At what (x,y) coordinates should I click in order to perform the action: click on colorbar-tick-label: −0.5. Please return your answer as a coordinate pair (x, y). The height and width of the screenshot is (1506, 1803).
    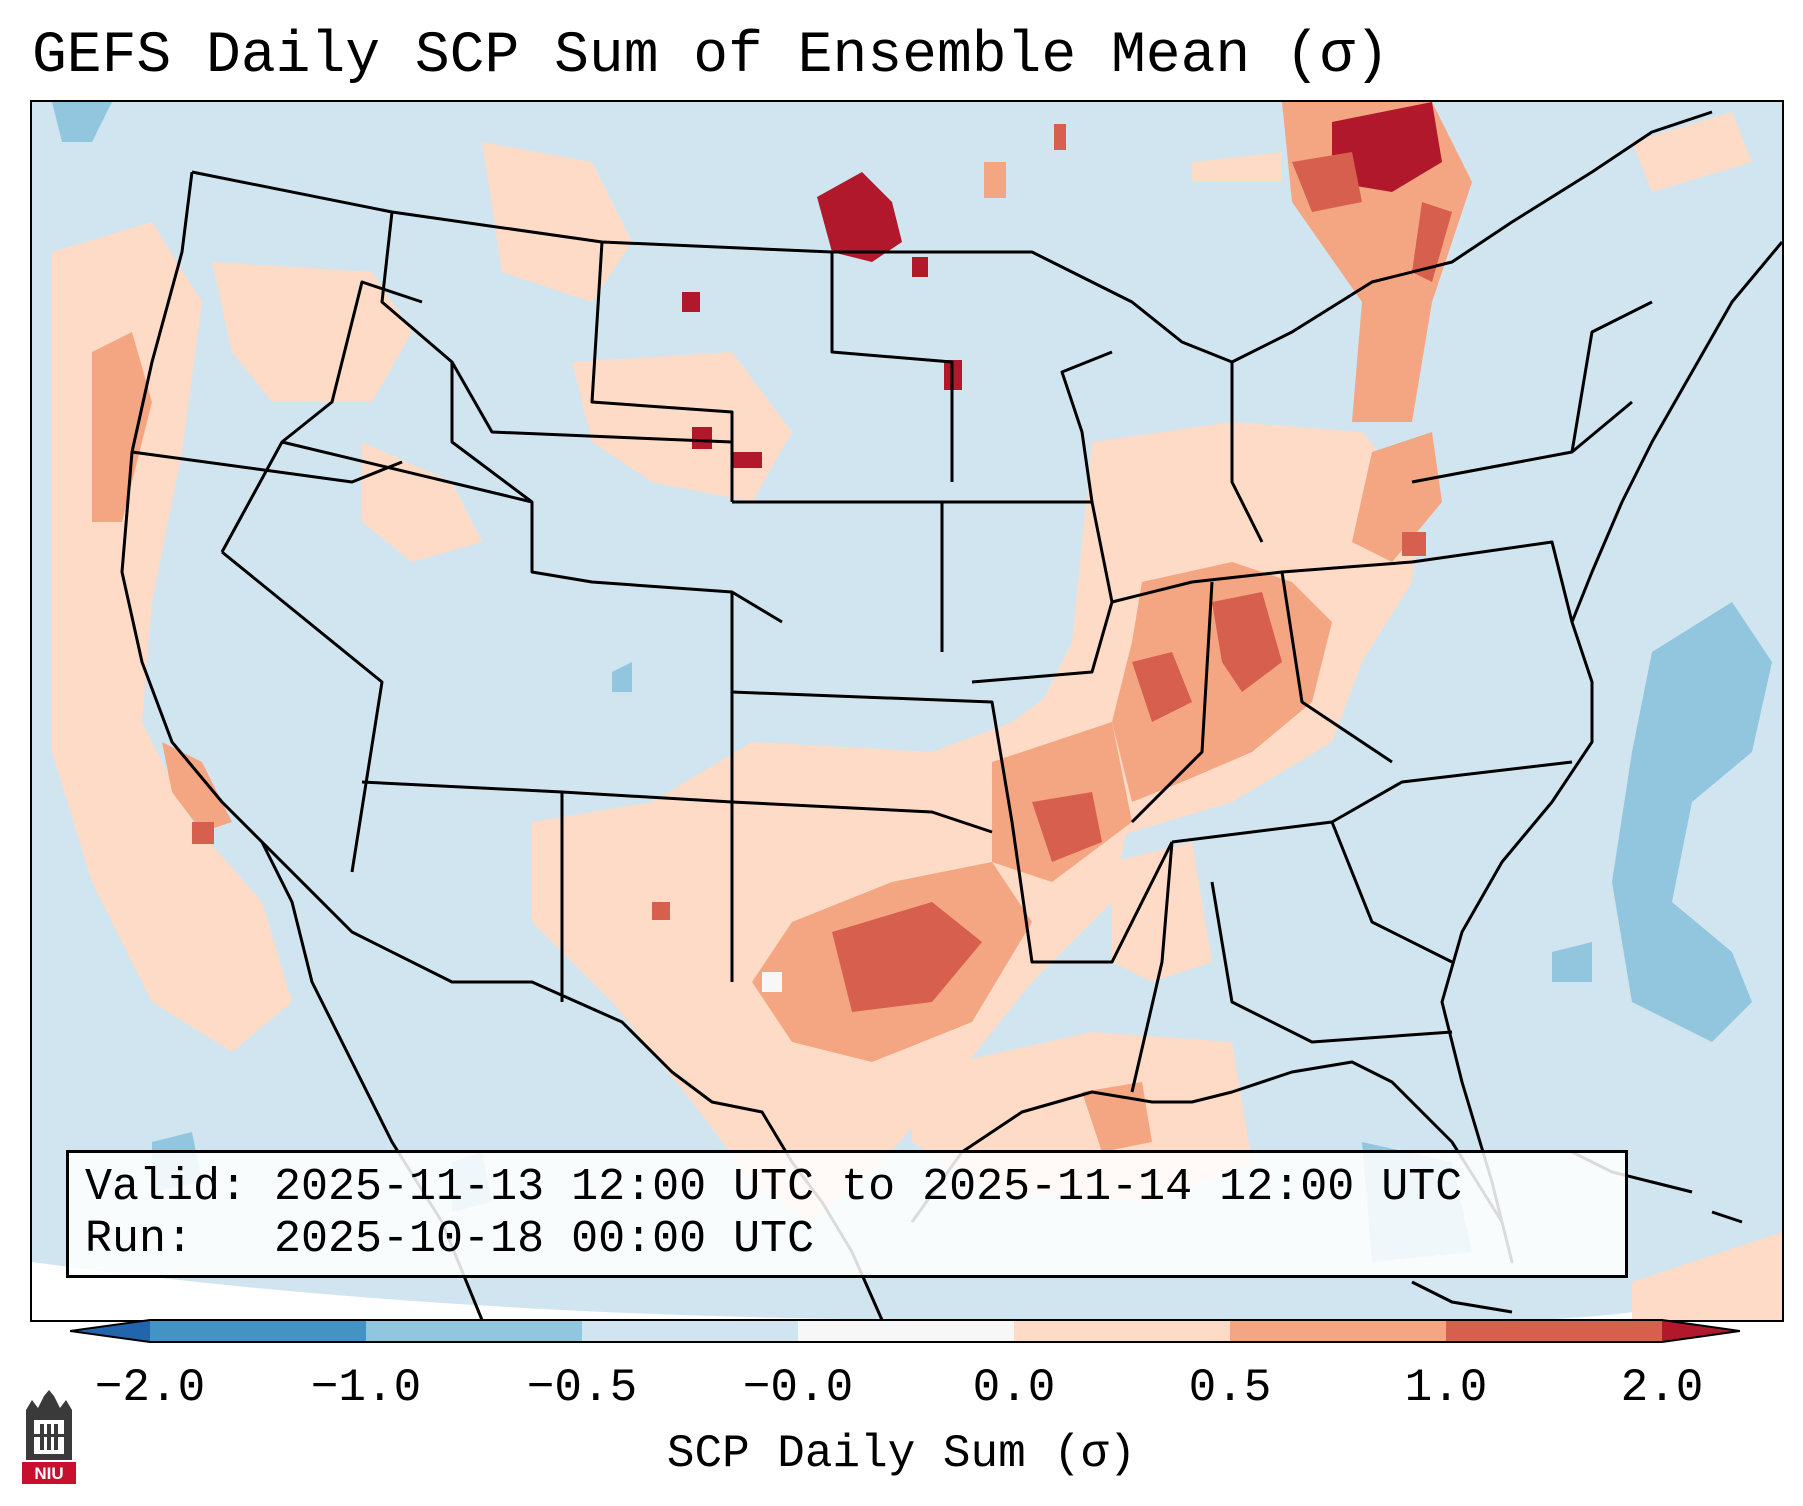
    Looking at the image, I should click on (582, 1388).